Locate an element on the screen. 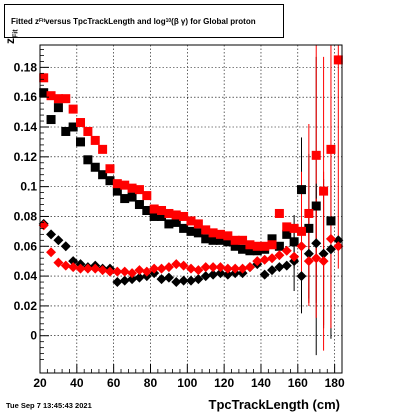 This screenshot has width=400, height=414. x-tick-label: 20 is located at coordinates (40, 383).